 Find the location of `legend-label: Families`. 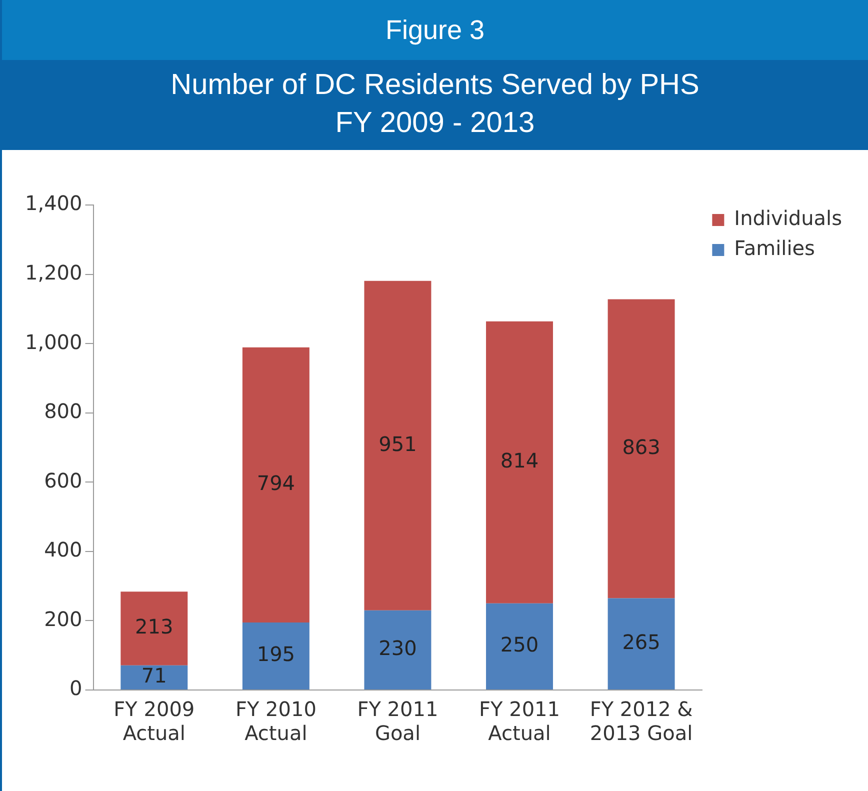

legend-label: Families is located at coordinates (774, 248).